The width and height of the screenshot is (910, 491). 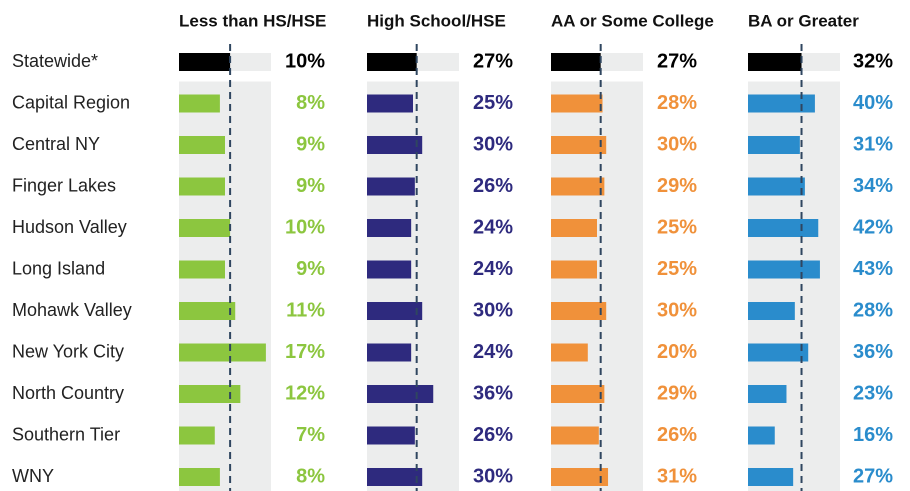 I want to click on value-label: 20%, so click(x=677, y=352).